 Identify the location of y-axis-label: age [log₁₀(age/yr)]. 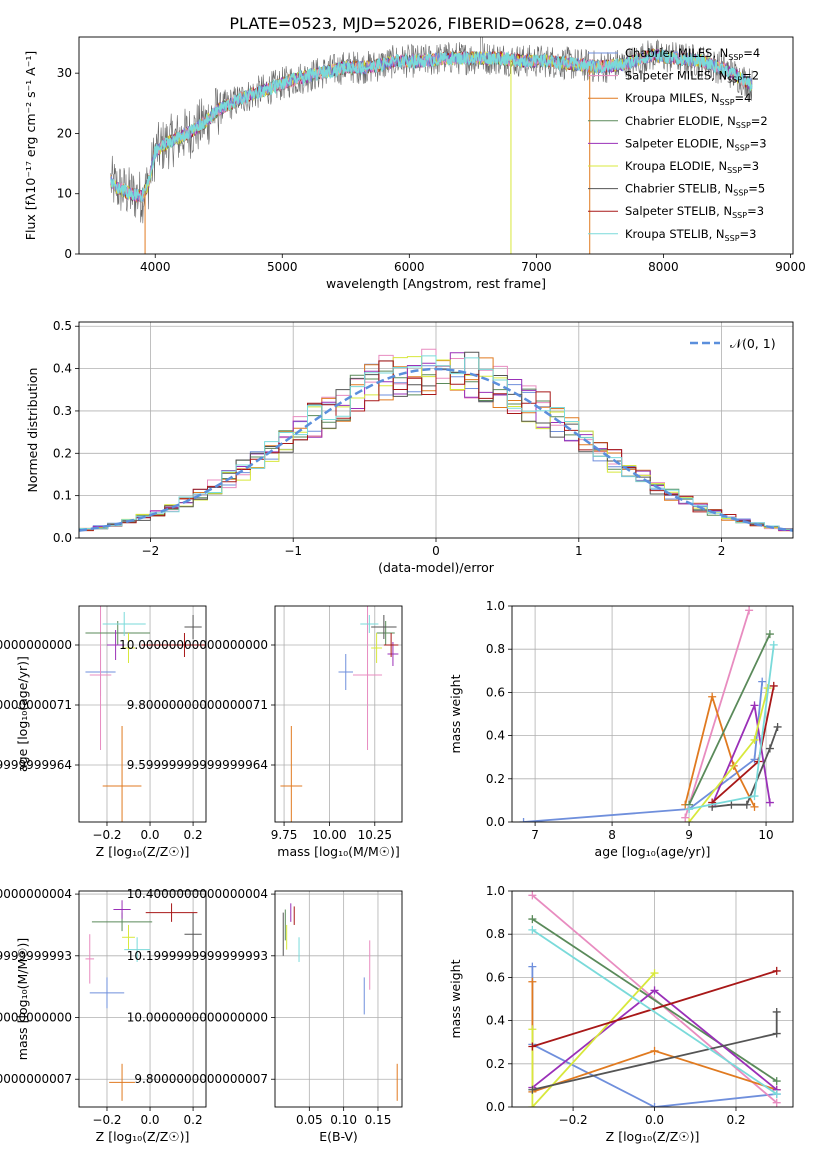
(22, 714).